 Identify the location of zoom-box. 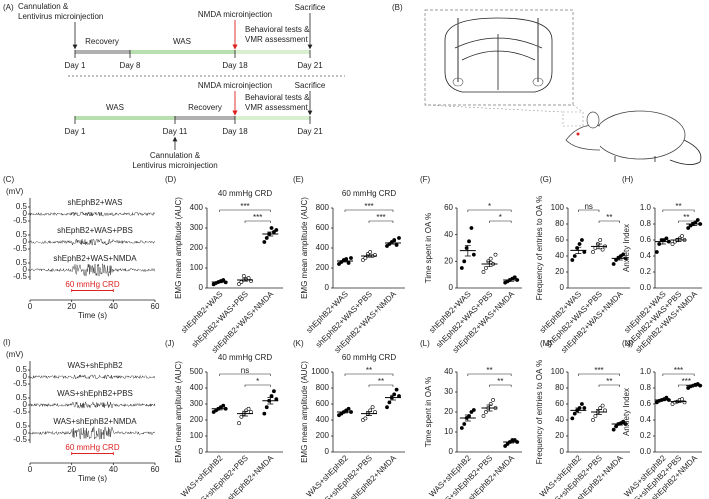
(499, 57).